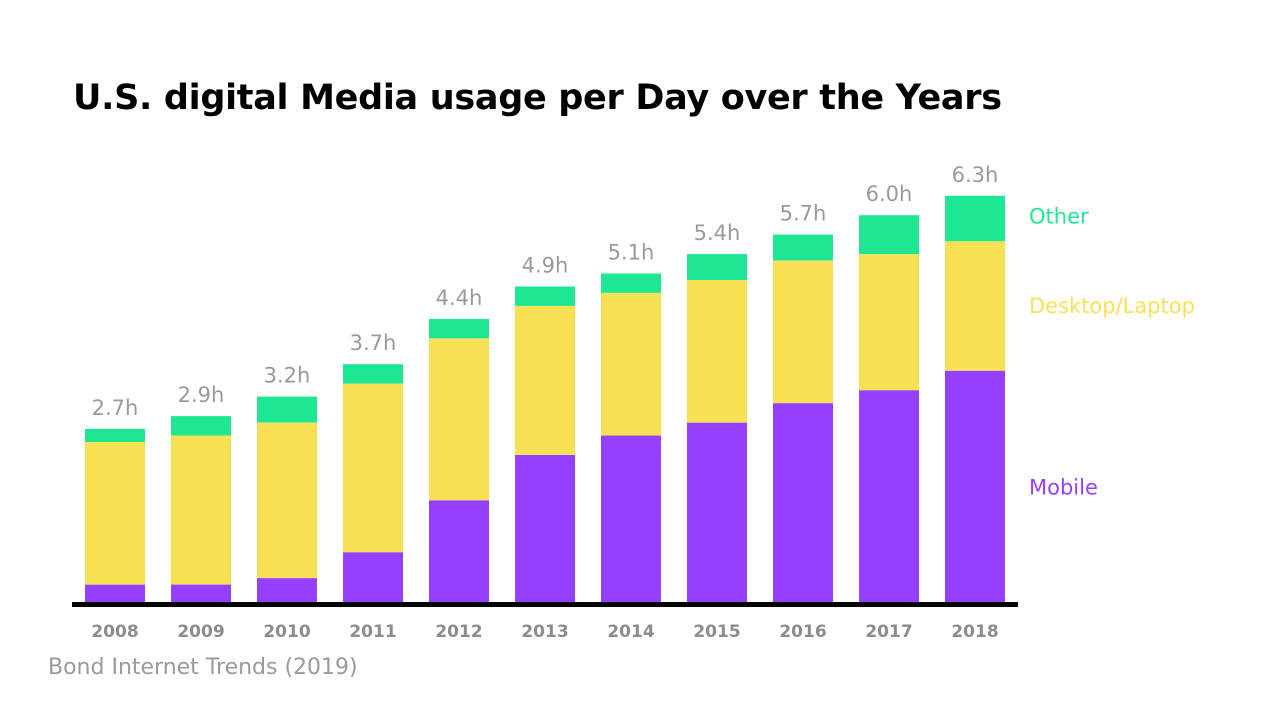  Describe the element at coordinates (287, 409) in the screenshot. I see `bar-segment-other-2010` at that location.